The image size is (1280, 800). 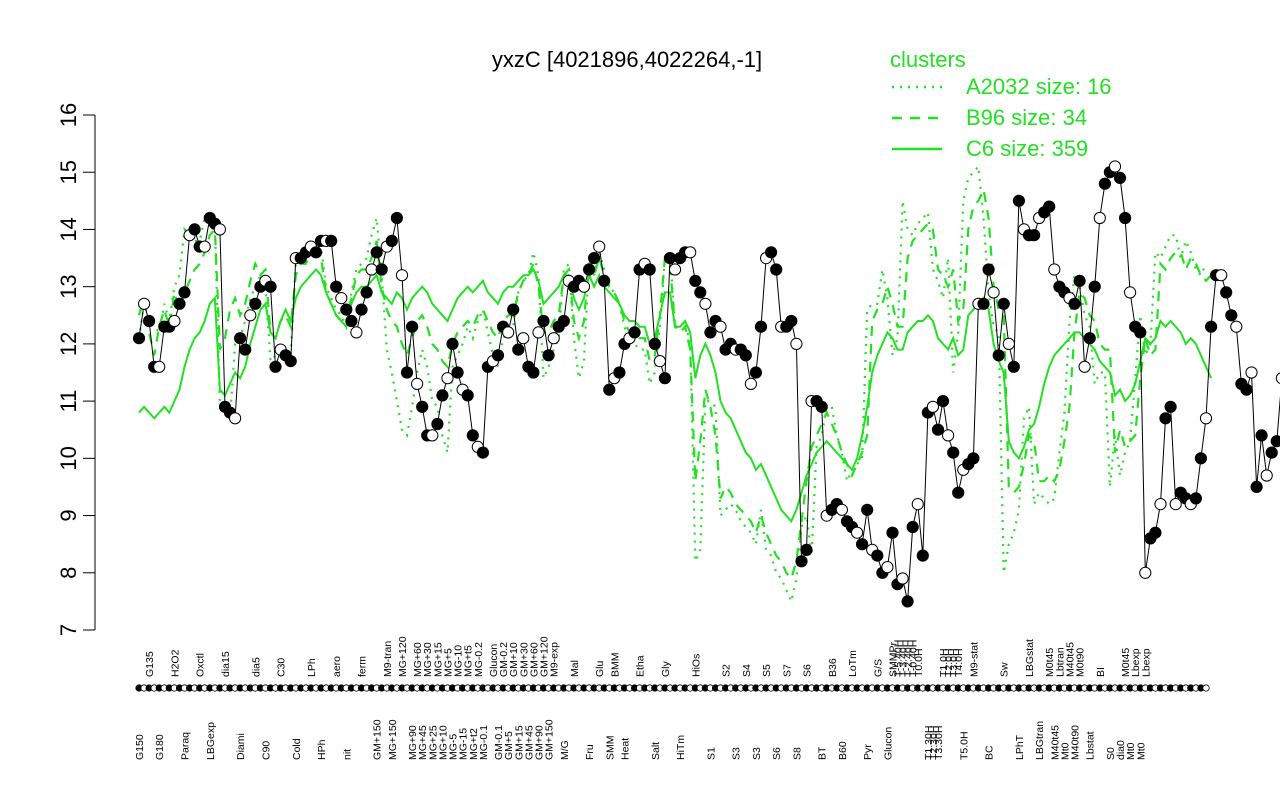 What do you see at coordinates (519, 742) in the screenshot?
I see `x-tick-label: GM+15` at bounding box center [519, 742].